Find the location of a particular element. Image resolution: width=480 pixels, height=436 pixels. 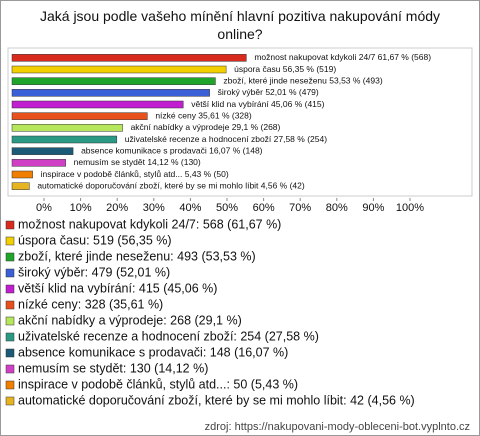

value-label: nemusím se stydět 14,12 % (130) is located at coordinates (137, 162).